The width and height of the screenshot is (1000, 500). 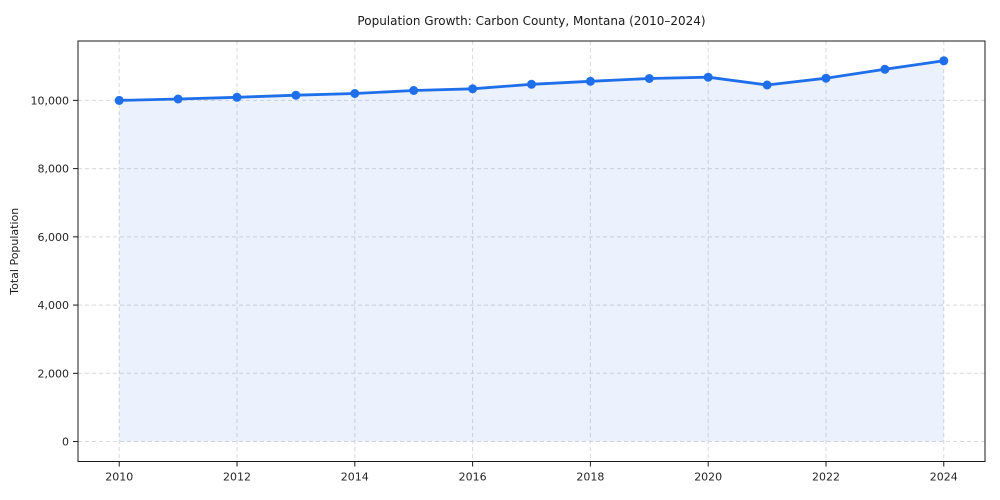 What do you see at coordinates (178, 99) in the screenshot?
I see `data-point-2011` at bounding box center [178, 99].